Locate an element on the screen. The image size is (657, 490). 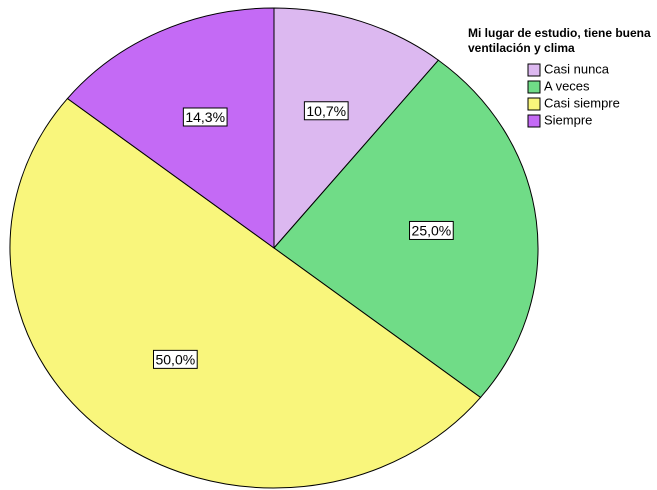
legend-label: Casi nunca is located at coordinates (577, 68).